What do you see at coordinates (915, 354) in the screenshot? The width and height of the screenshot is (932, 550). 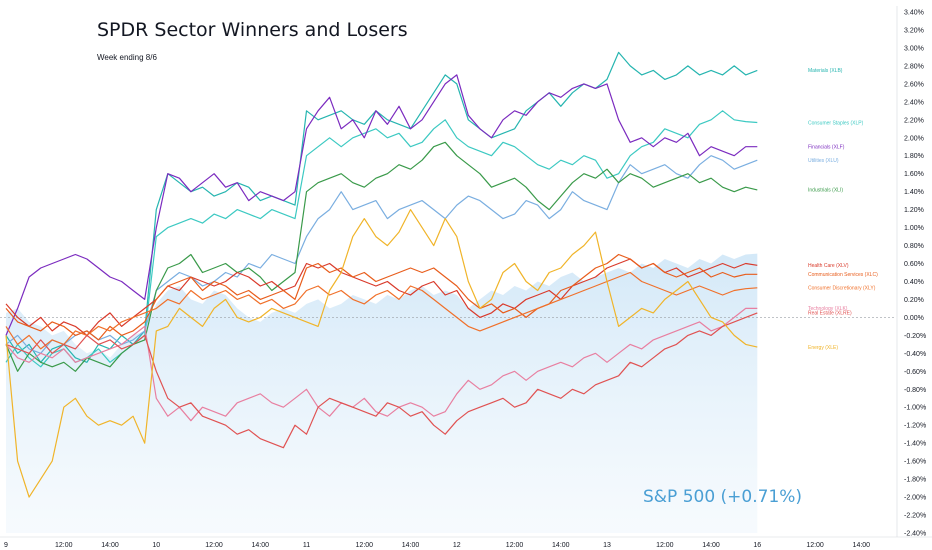 I see `y-tick-label: -0.40%` at bounding box center [915, 354].